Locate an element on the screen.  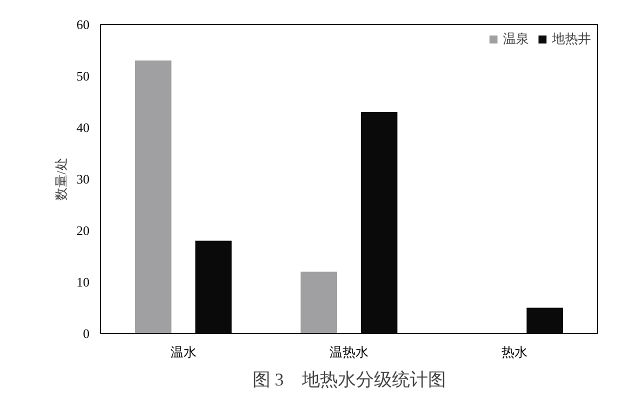
y-tick-label: 40 is located at coordinates (83, 127).